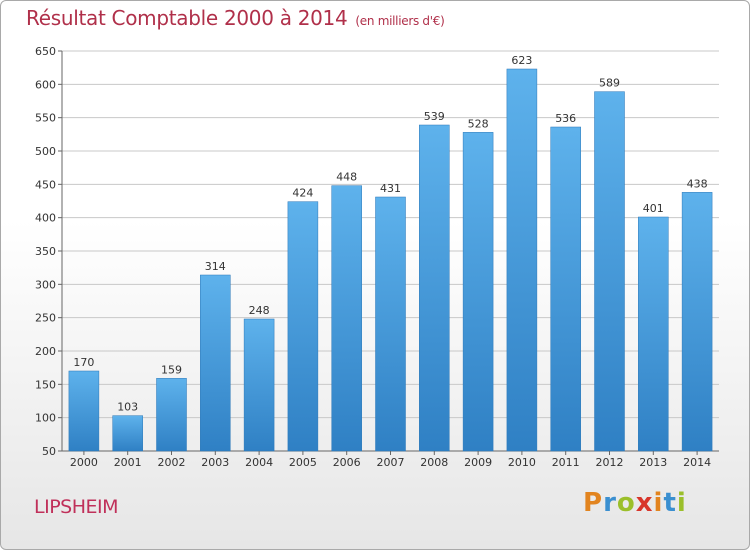 The width and height of the screenshot is (750, 550). I want to click on logo-letter: r, so click(610, 503).